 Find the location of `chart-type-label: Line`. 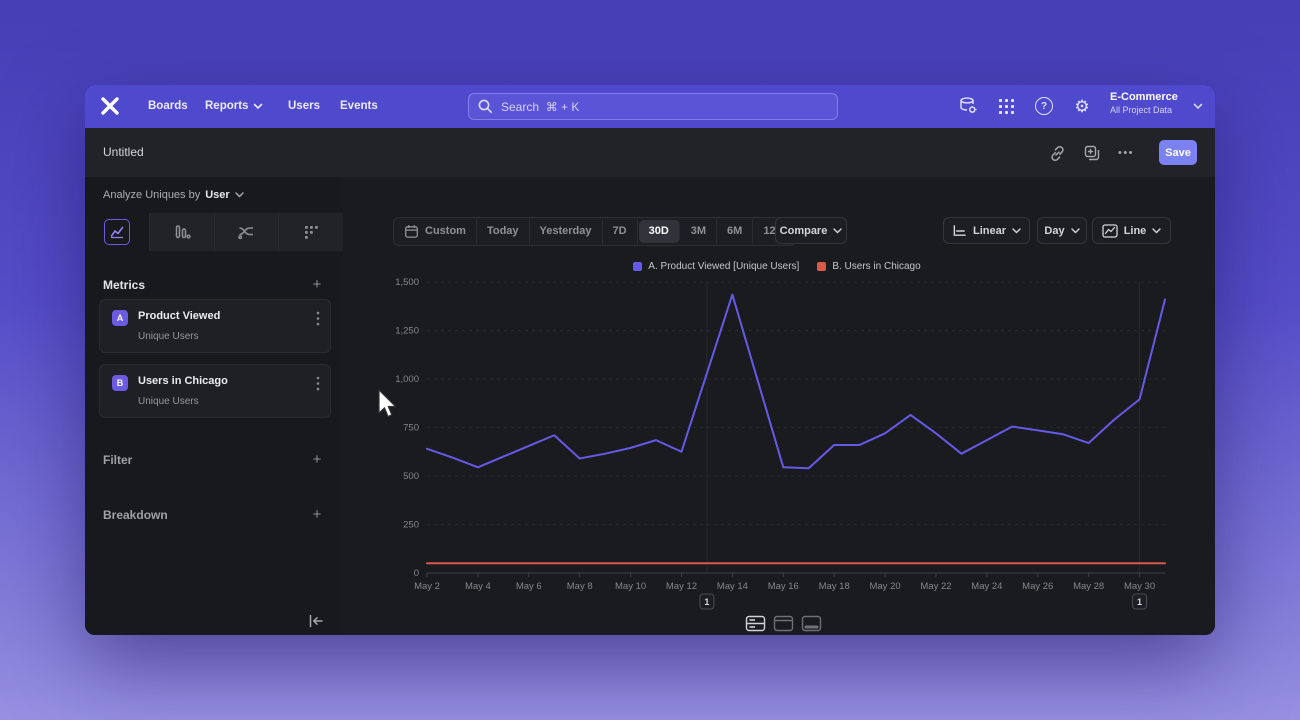

chart-type-label: Line is located at coordinates (1135, 230).